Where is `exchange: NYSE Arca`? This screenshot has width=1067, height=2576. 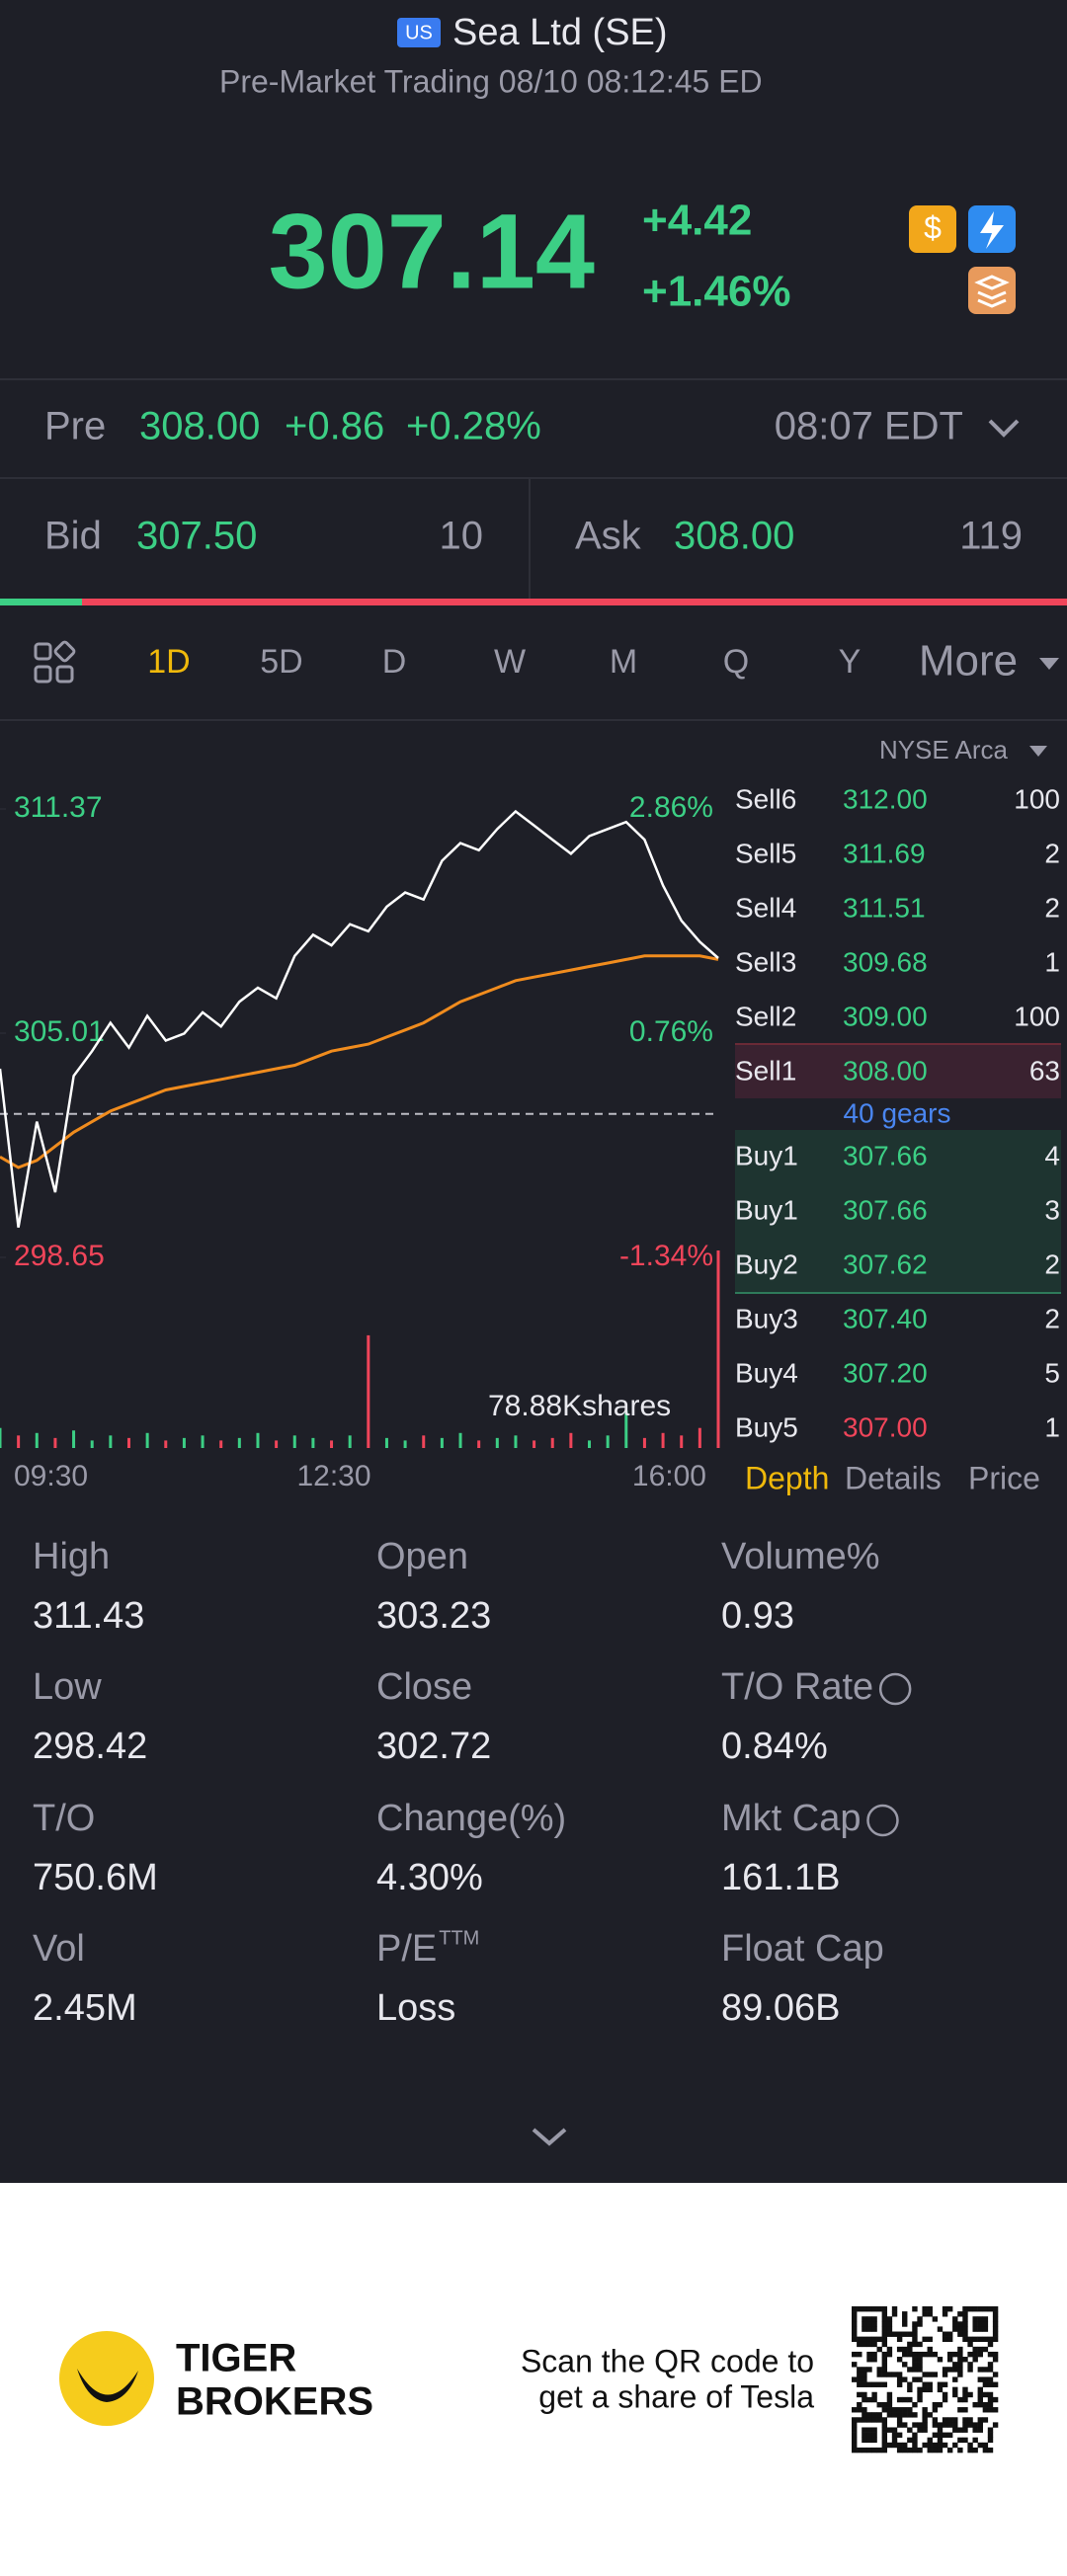 exchange: NYSE Arca is located at coordinates (944, 750).